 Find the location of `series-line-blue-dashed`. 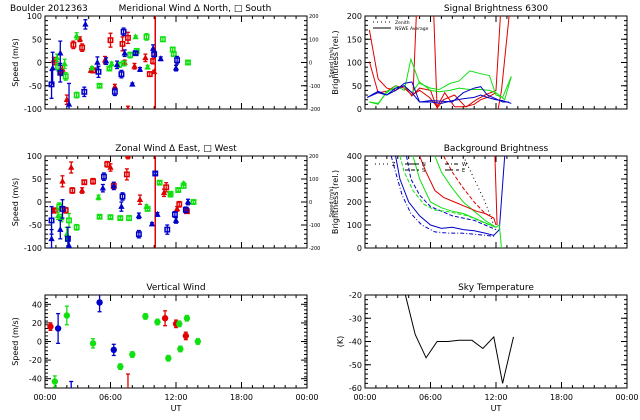

series-line-blue-dashed is located at coordinates (451, 193).